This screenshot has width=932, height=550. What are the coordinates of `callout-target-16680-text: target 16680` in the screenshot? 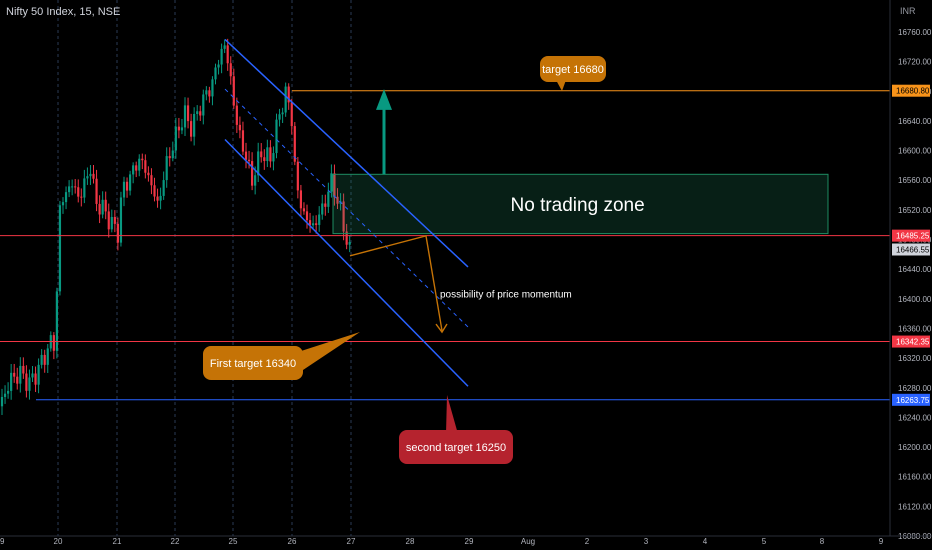 It's located at (573, 70).